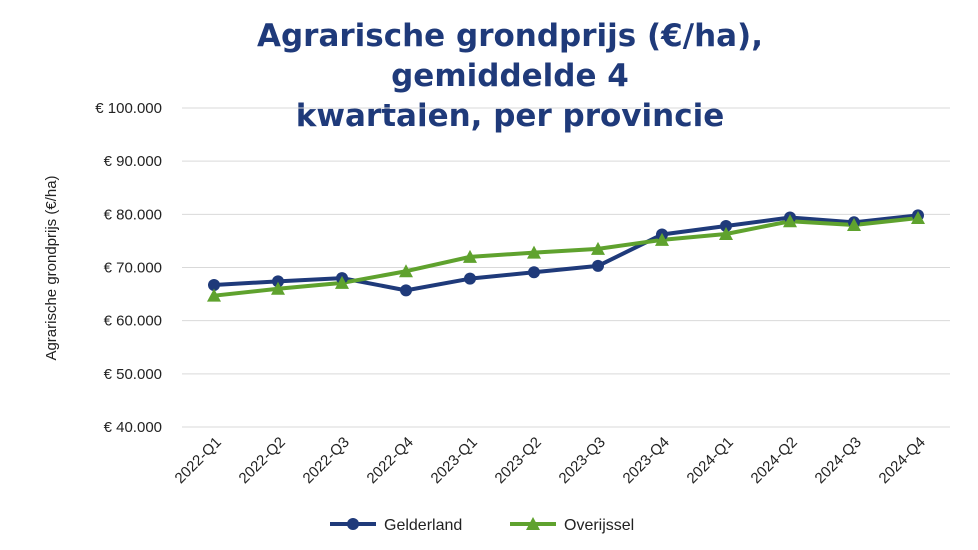  I want to click on y-tick-label: € 70.000, so click(133, 268).